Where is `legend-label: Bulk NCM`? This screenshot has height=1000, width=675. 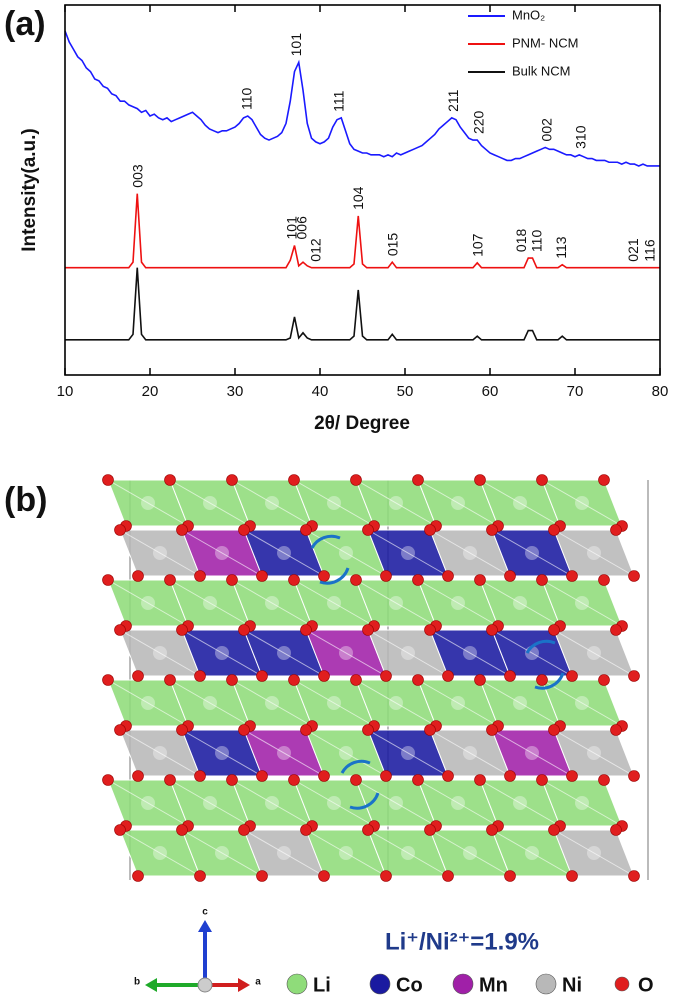
legend-label: Bulk NCM is located at coordinates (541, 70).